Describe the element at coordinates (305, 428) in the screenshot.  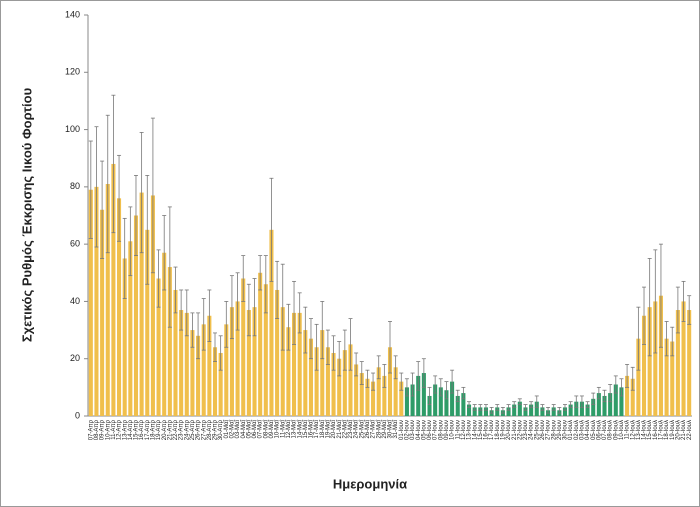
I see `x-tick-label: 15-Μαΐ` at that location.